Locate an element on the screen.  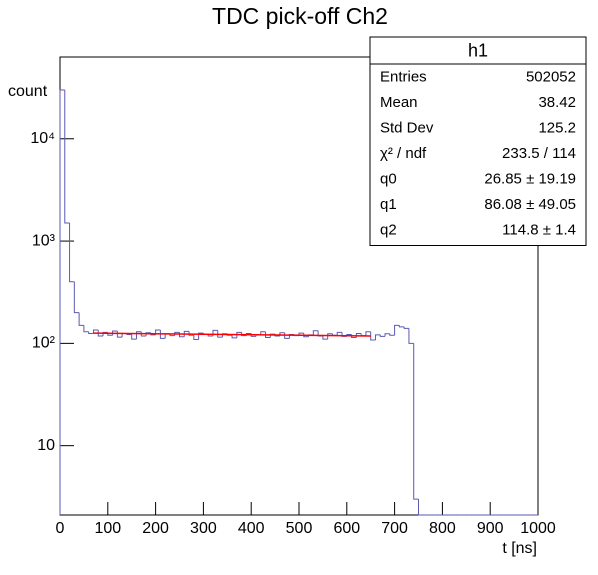
y-tick-label: 10⁴ is located at coordinates (42, 138).